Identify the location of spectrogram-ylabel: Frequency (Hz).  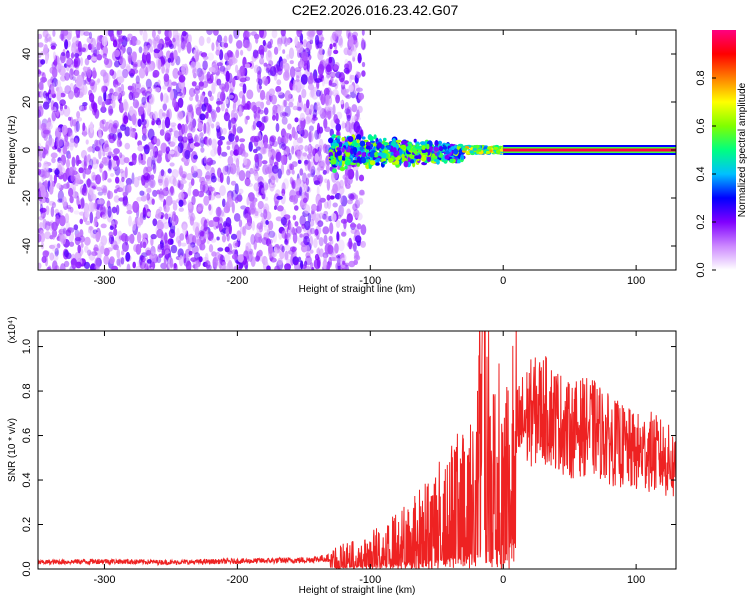
(12, 150).